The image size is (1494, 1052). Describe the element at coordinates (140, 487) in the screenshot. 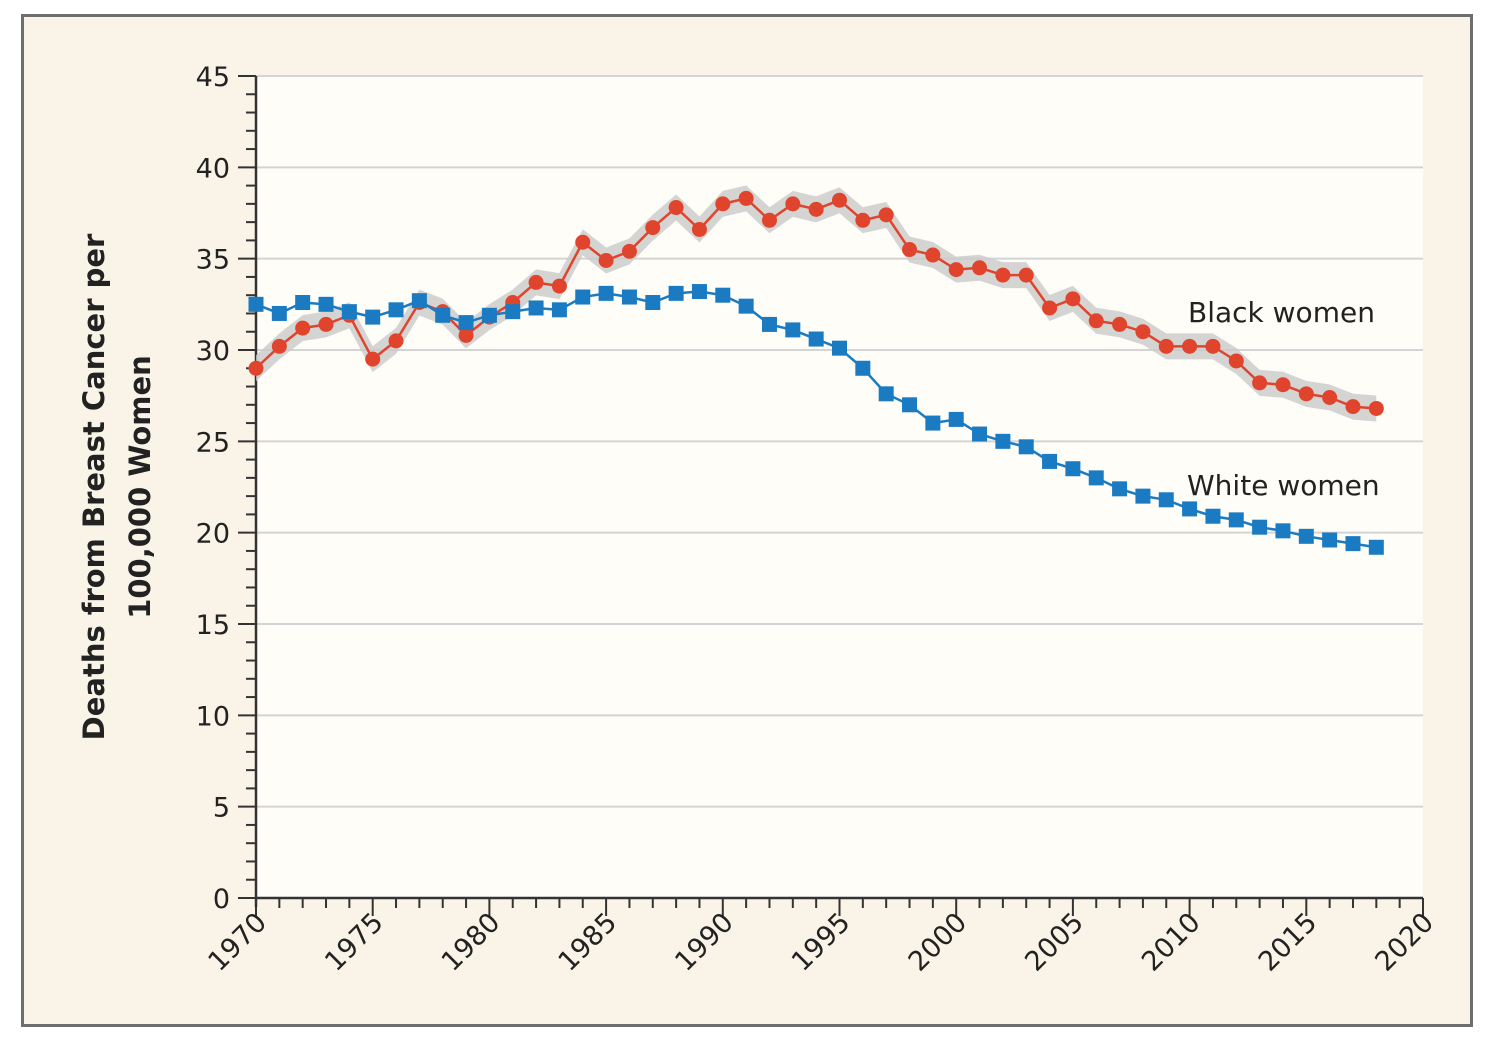

I see `y-axis-title-line-2: 100,000 Women` at that location.